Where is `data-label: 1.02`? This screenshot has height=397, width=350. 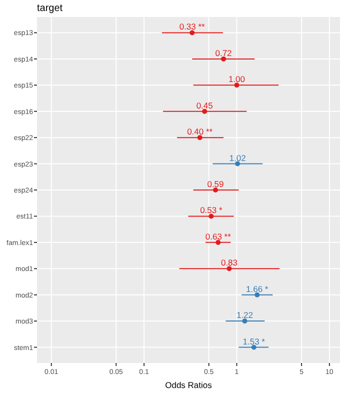 data-label: 1.02 is located at coordinates (237, 157).